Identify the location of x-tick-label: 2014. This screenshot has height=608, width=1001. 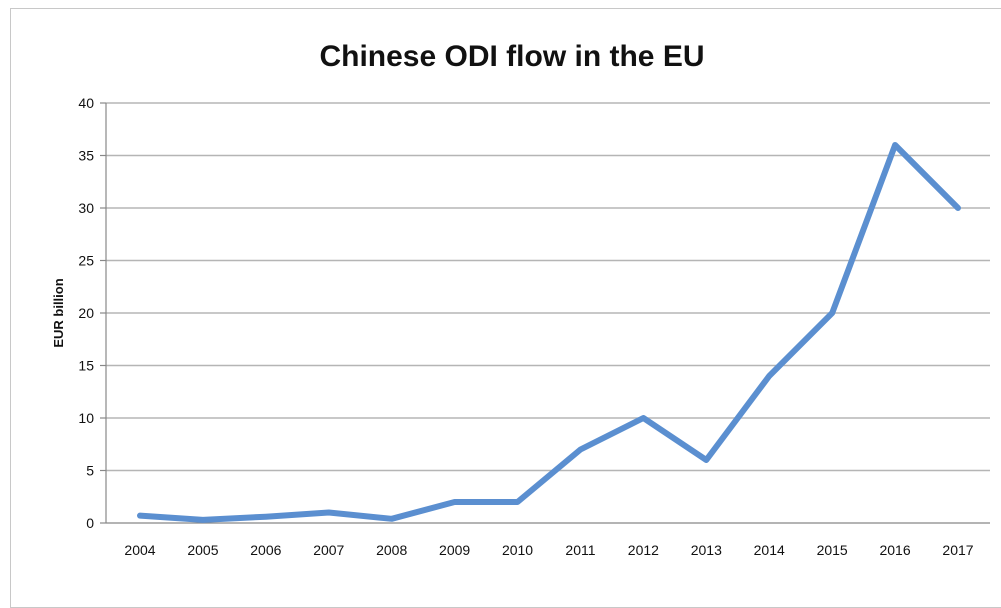
(769, 550).